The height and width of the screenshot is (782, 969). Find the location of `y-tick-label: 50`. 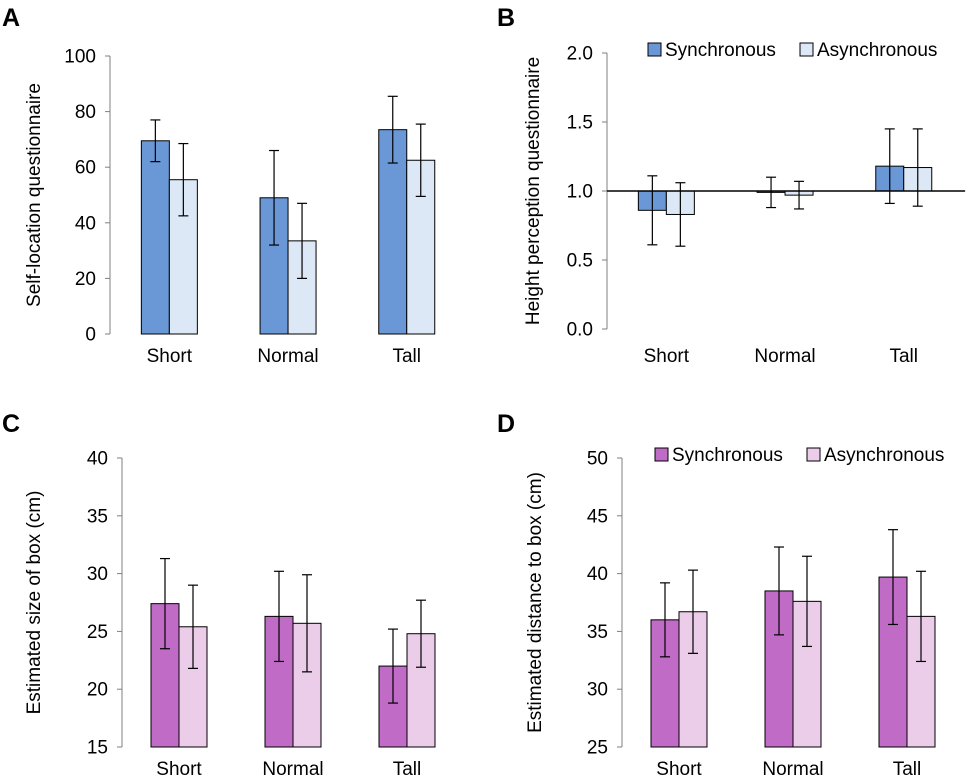

y-tick-label: 50 is located at coordinates (597, 459).